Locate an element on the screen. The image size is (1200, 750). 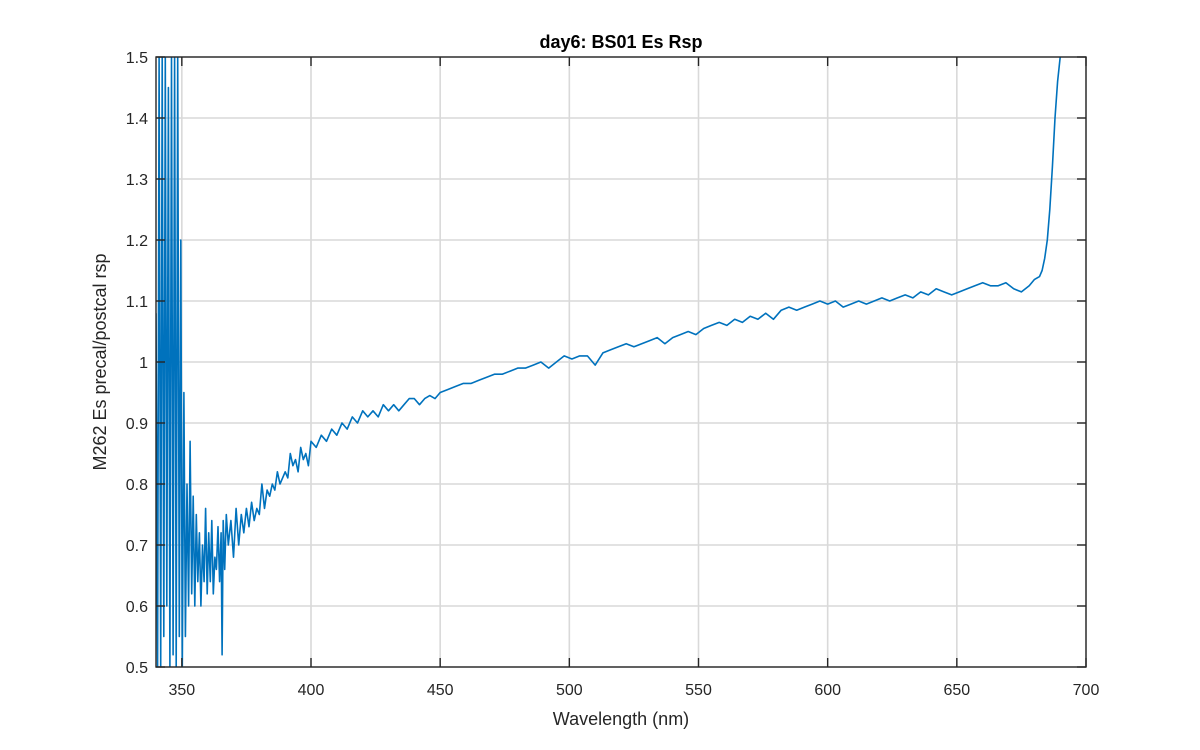
y-tick-label: 0.6 is located at coordinates (137, 607).